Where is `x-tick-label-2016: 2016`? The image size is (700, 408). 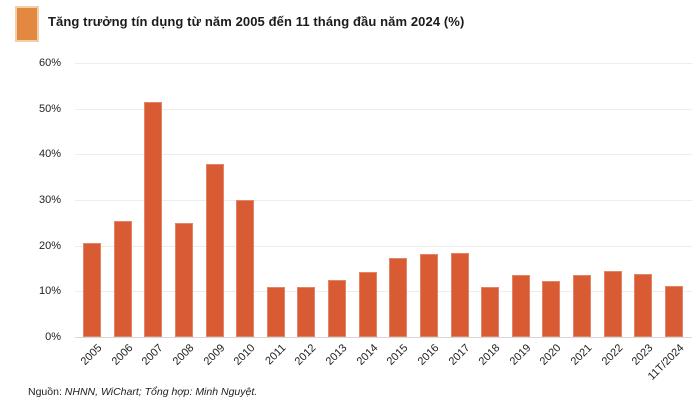 x-tick-label-2016: 2016 is located at coordinates (428, 355).